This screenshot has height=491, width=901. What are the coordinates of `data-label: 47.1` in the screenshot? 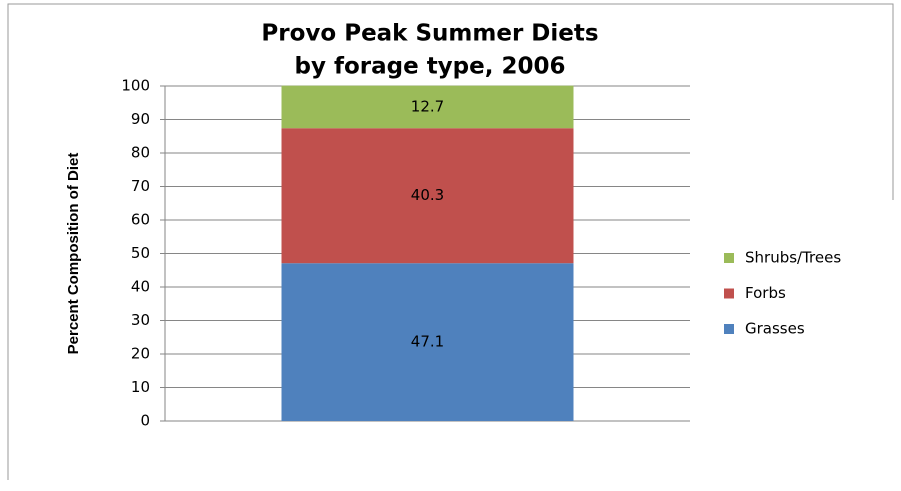 It's located at (427, 342).